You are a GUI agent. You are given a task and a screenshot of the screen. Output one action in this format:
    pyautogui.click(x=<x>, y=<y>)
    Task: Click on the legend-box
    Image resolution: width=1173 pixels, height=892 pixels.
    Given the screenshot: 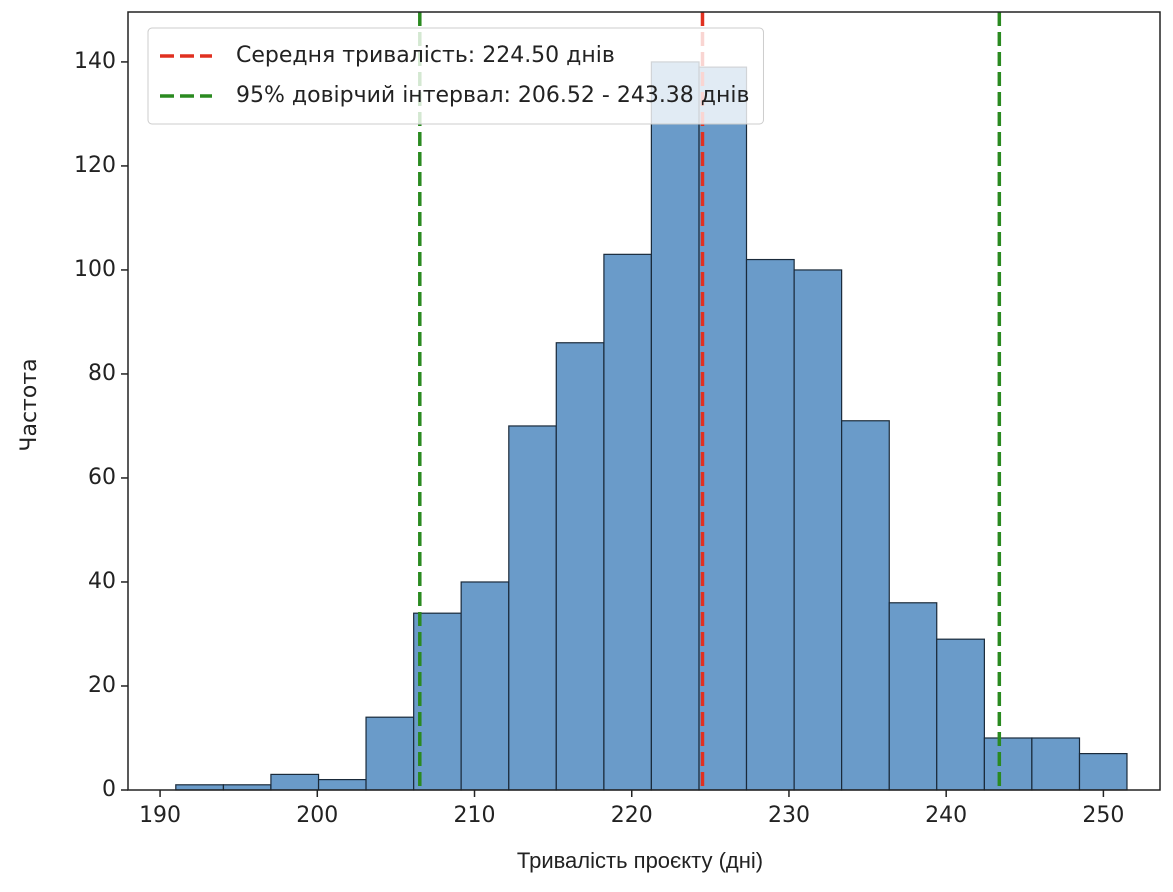 What is the action you would take?
    pyautogui.click(x=455, y=76)
    